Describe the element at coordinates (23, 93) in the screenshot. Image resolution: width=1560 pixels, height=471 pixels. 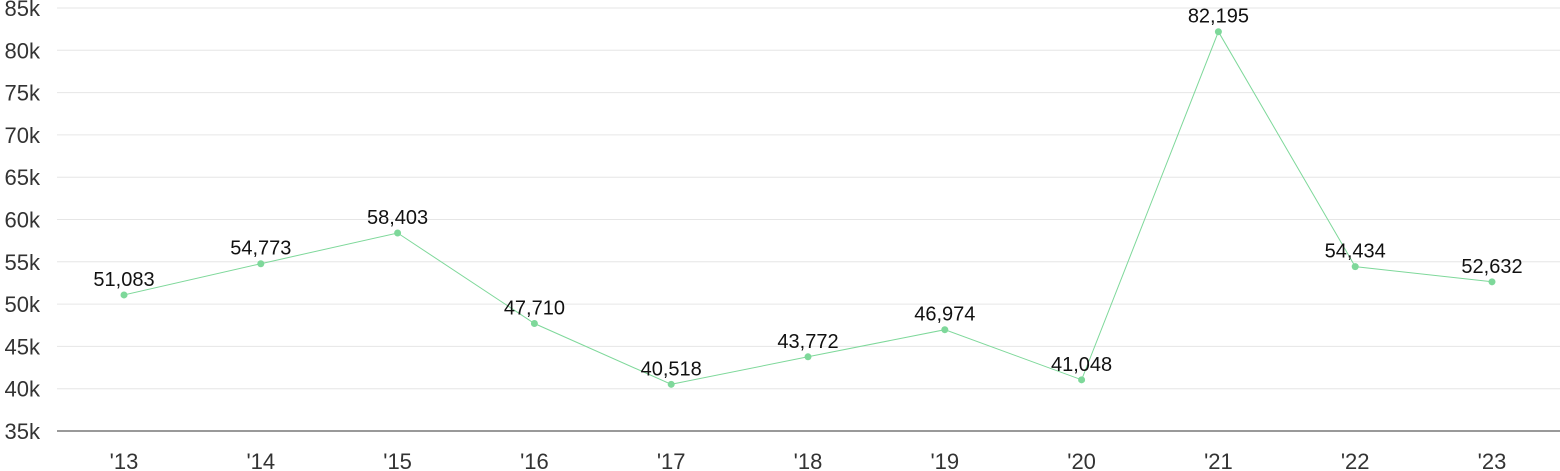
I see `y-tick-label: 75k` at that location.